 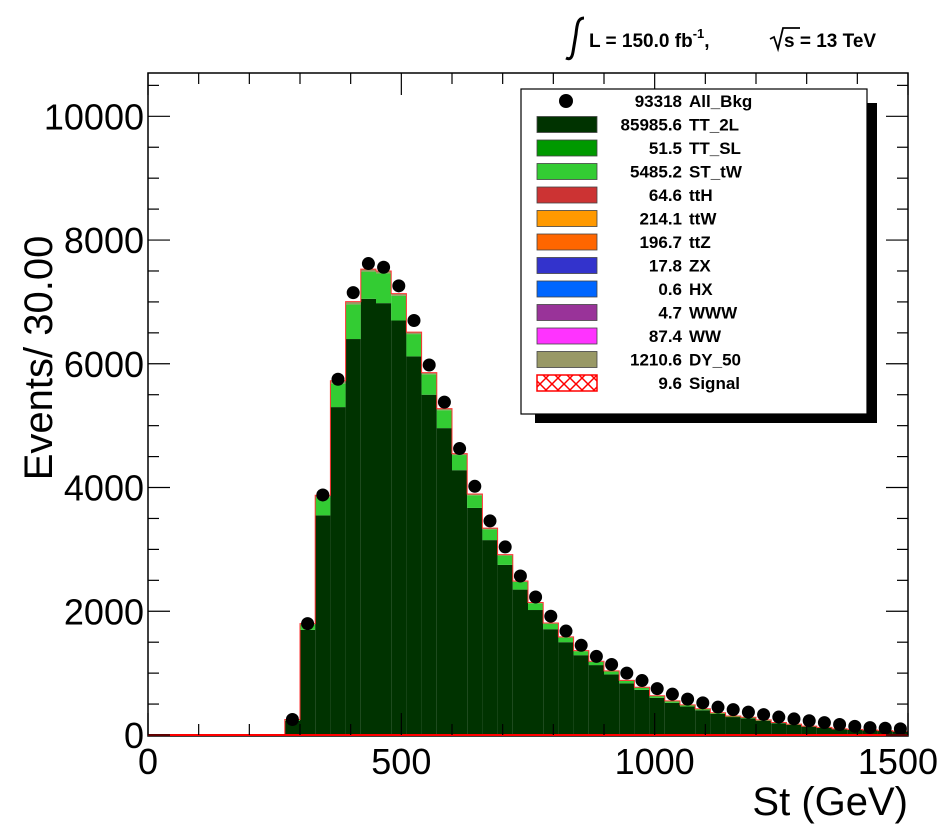 What do you see at coordinates (720, 38) in the screenshot?
I see `luminosity-label: L = 150.0 fb-1, s = 13 TeV` at bounding box center [720, 38].